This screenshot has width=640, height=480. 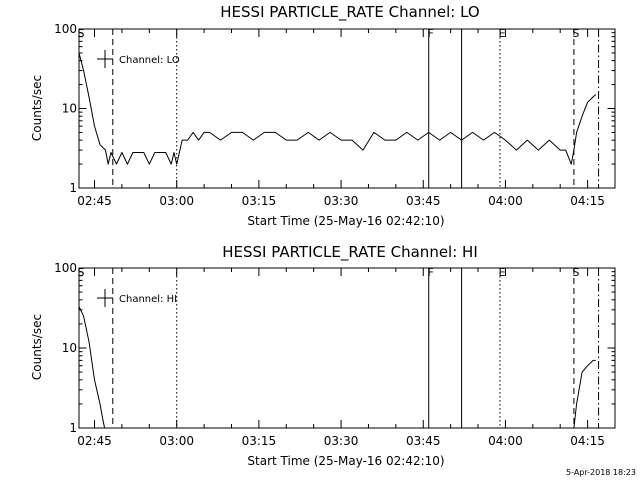 What do you see at coordinates (149, 60) in the screenshot?
I see `legend-label: Channel: LO` at bounding box center [149, 60].